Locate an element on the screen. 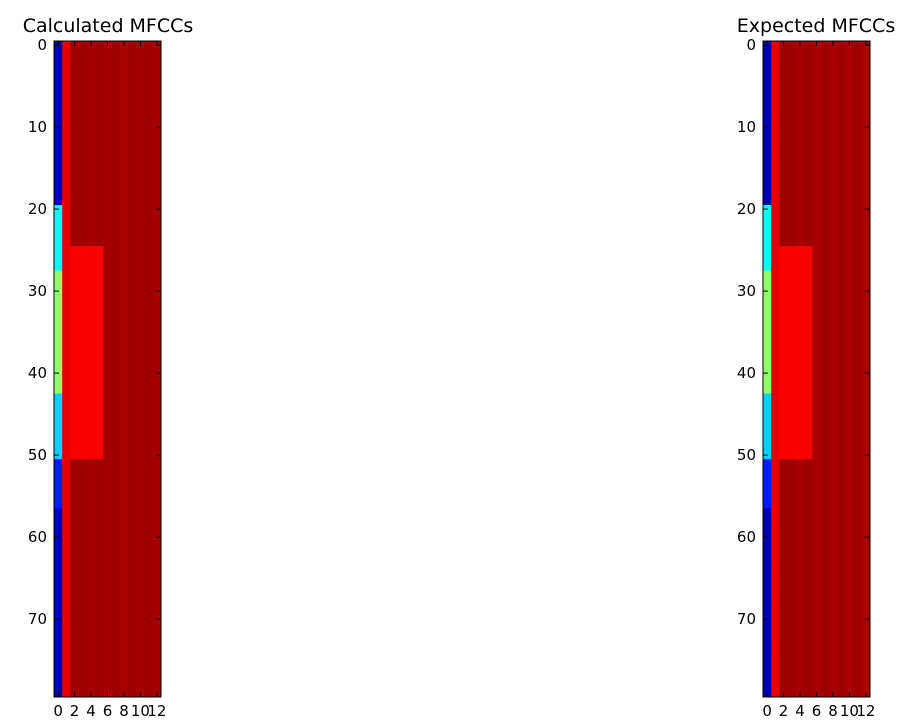 The width and height of the screenshot is (916, 728). y-tick-label: 30 is located at coordinates (37, 291).